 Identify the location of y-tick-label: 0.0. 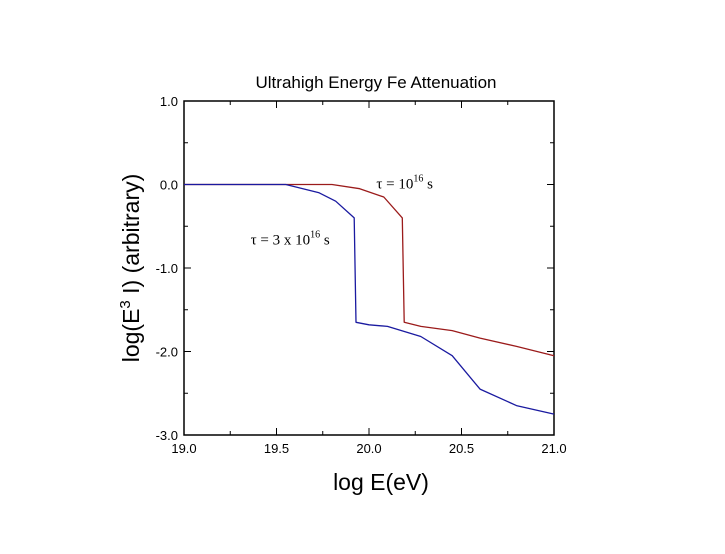
(169, 185).